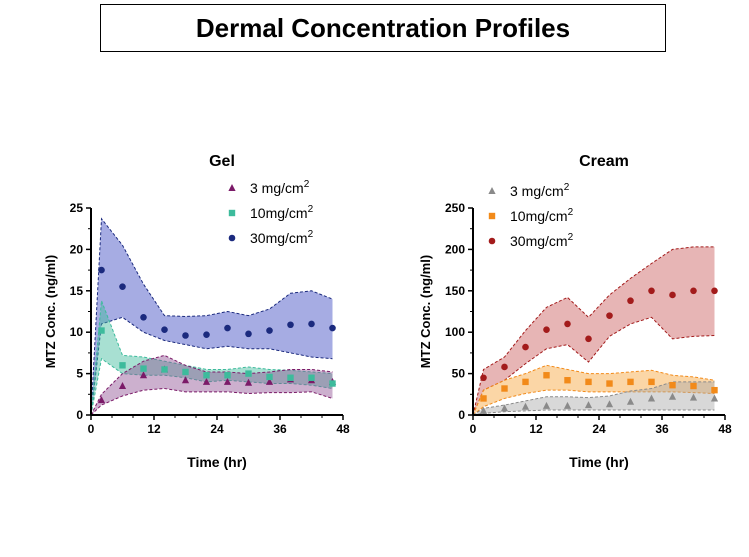 The height and width of the screenshot is (557, 749). Describe the element at coordinates (222, 161) in the screenshot. I see `subplot-title: Gel` at that location.